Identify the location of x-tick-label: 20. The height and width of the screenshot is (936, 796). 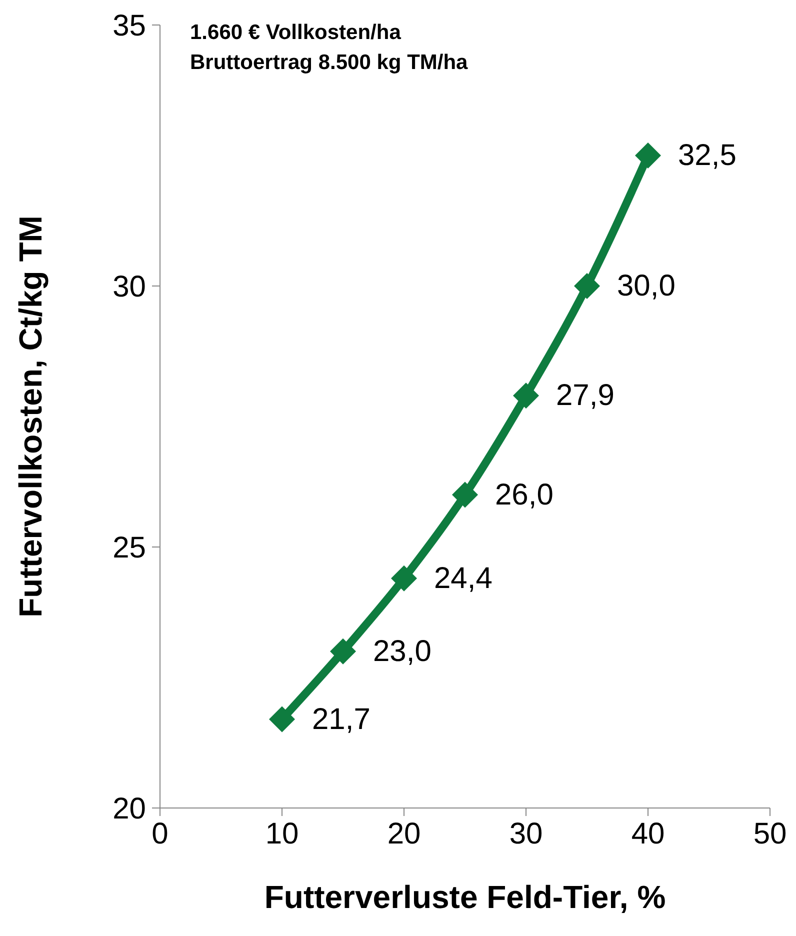
(404, 833).